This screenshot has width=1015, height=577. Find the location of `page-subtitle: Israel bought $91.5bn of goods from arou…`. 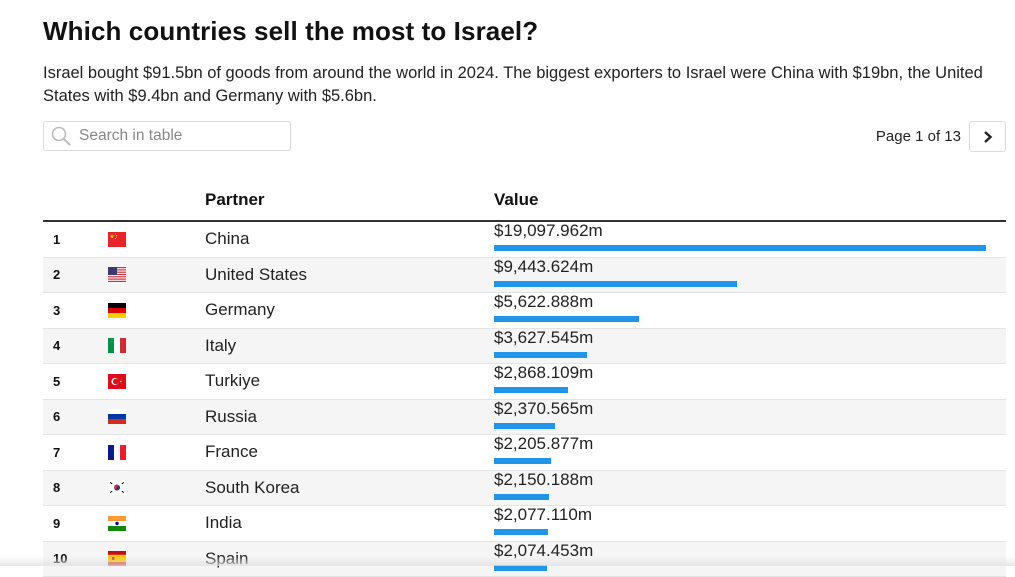

page-subtitle: Israel bought $91.5bn of goods from arou… is located at coordinates (513, 84).